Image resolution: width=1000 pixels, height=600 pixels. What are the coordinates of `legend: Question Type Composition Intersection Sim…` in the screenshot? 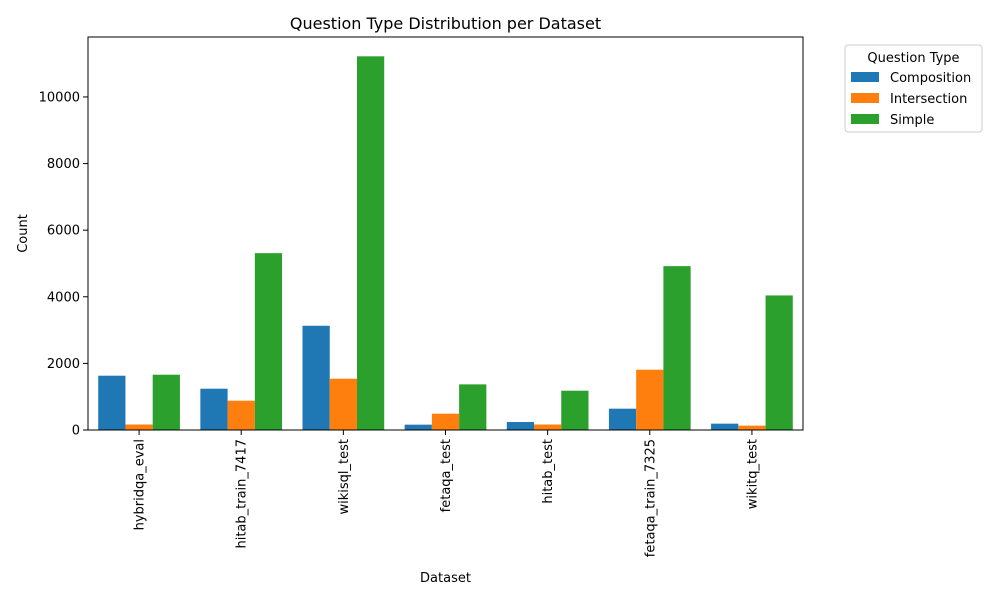 It's located at (913, 88).